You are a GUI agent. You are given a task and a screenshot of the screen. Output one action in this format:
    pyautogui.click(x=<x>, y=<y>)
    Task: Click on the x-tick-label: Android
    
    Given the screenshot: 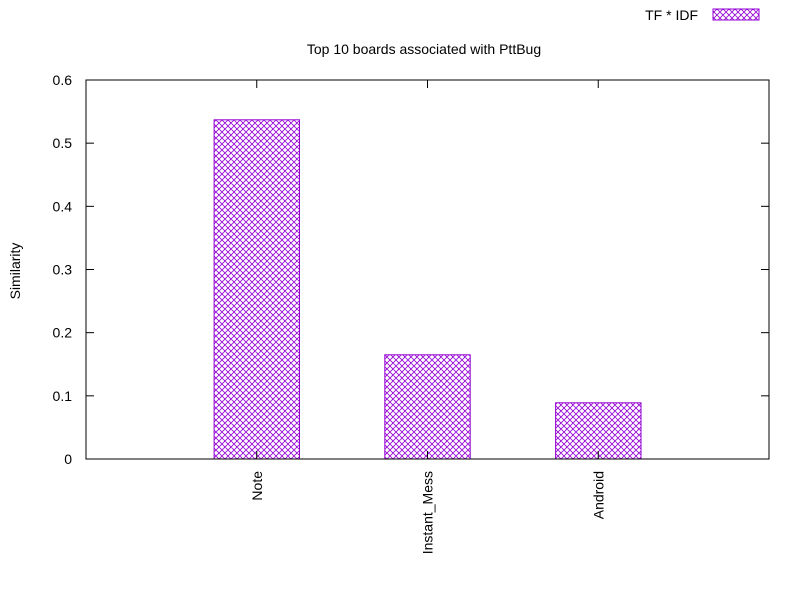 What is the action you would take?
    pyautogui.click(x=598, y=495)
    